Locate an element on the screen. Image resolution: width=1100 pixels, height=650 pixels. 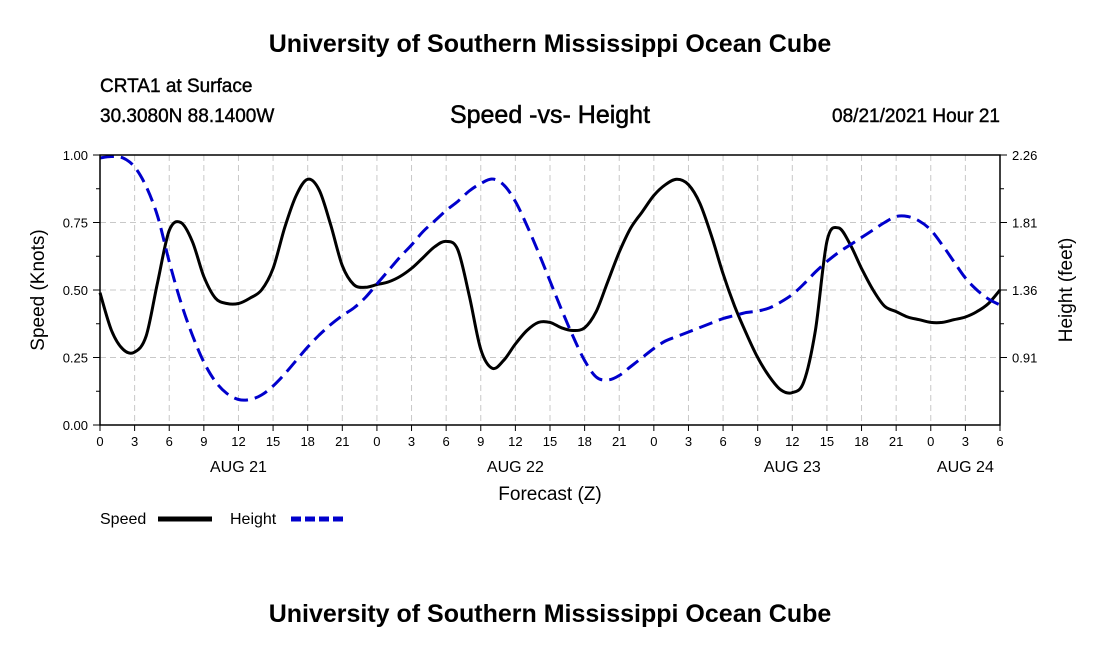
forecast-datetime: 08/21/2021 Hour 21 is located at coordinates (916, 116).